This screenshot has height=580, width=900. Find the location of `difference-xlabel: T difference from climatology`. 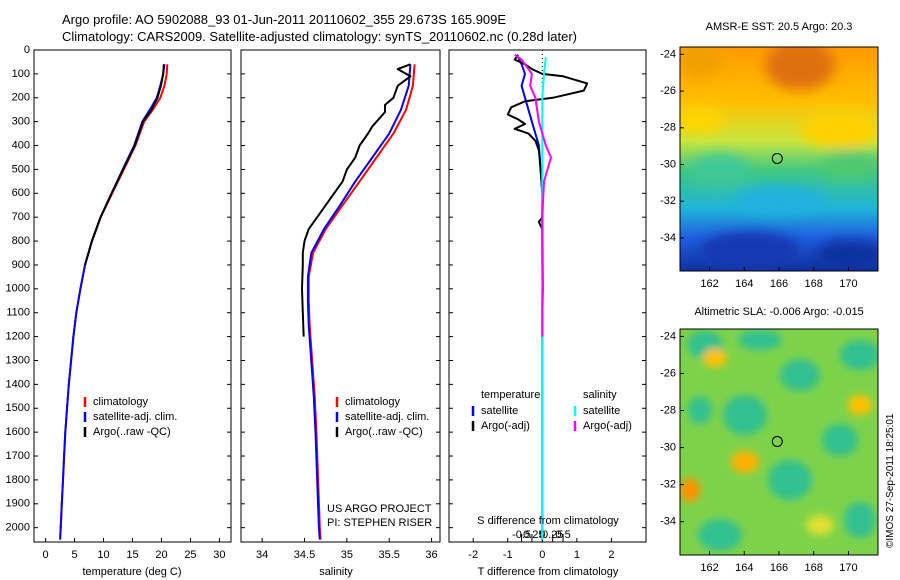

difference-xlabel: T difference from climatology is located at coordinates (548, 572).